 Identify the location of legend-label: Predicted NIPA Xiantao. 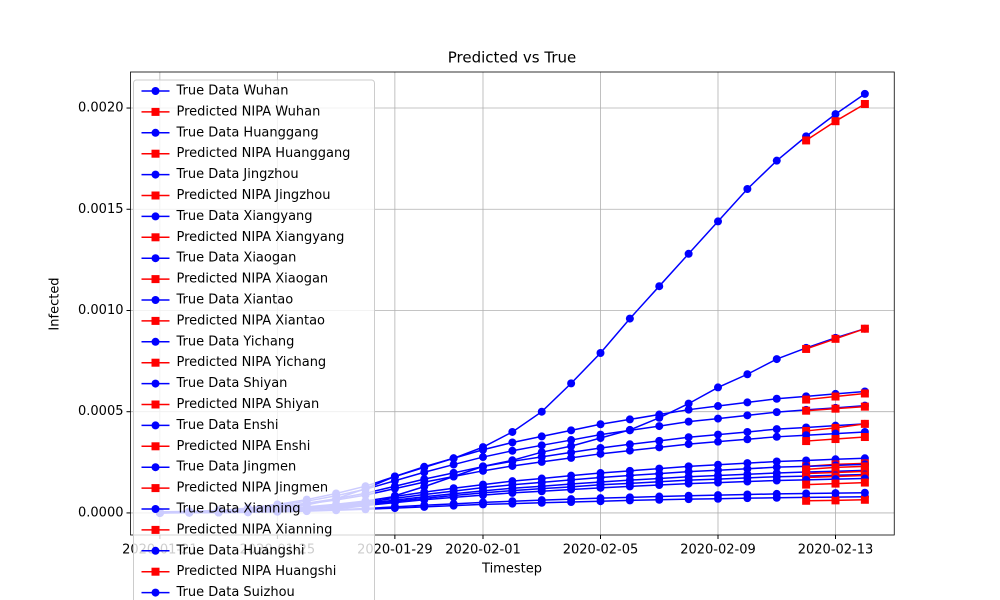
(251, 320).